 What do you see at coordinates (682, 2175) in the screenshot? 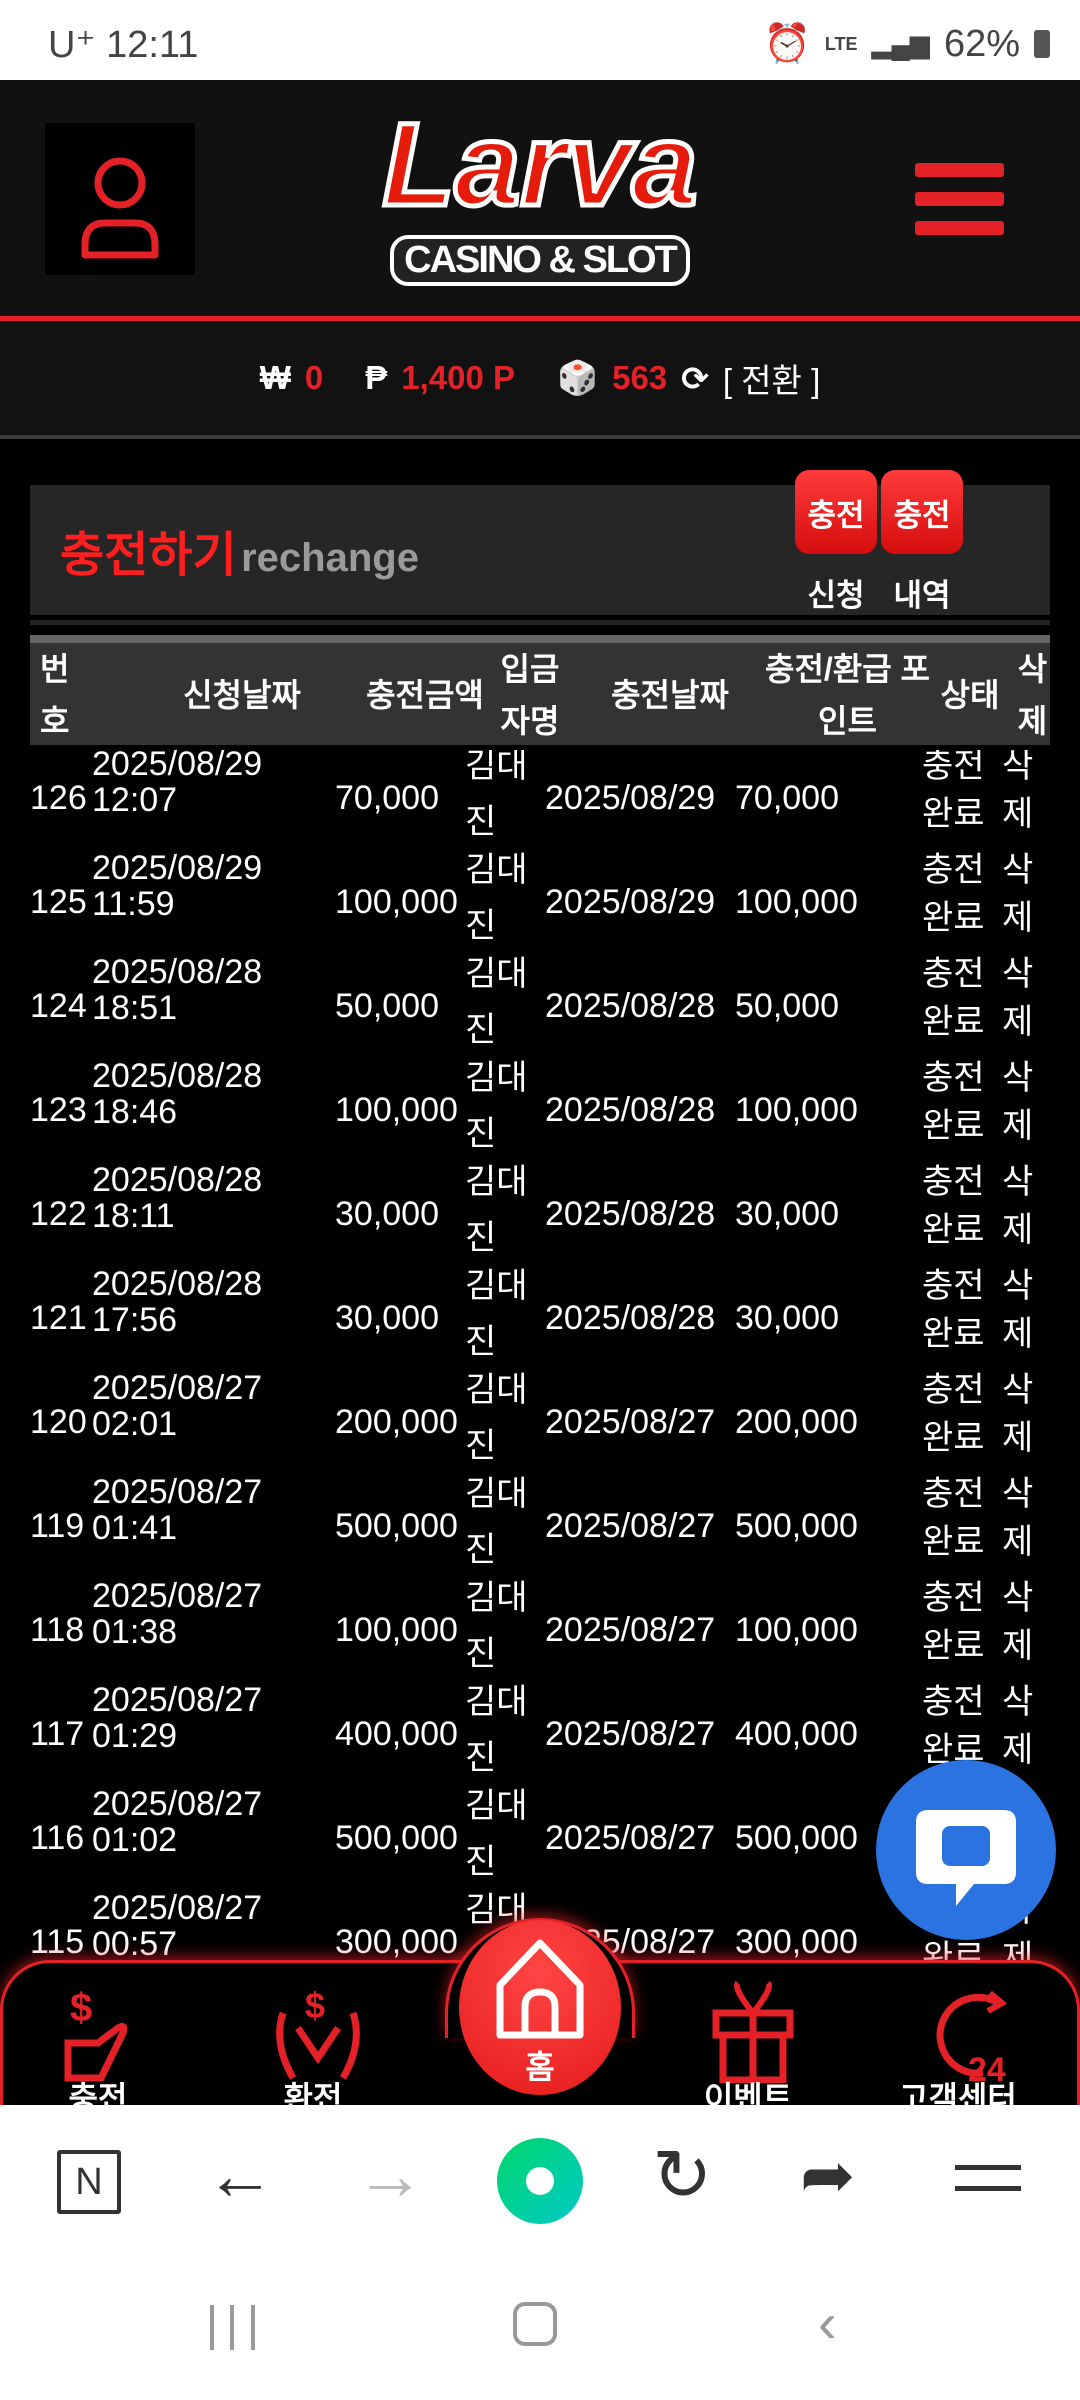
I see `reload-button: ↻` at bounding box center [682, 2175].